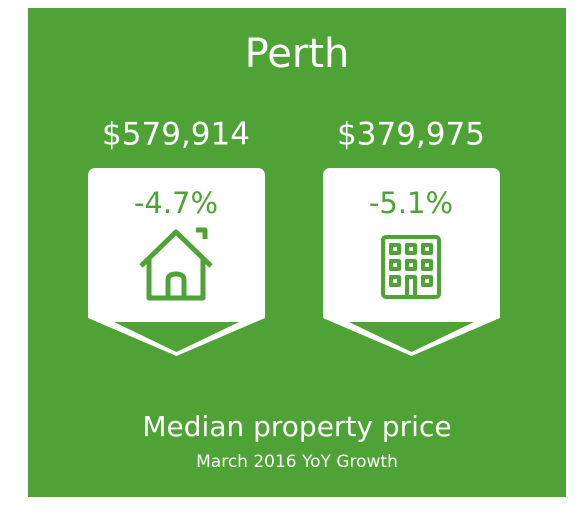 The image size is (586, 516). What do you see at coordinates (296, 426) in the screenshot?
I see `footer-title: Median property price` at bounding box center [296, 426].